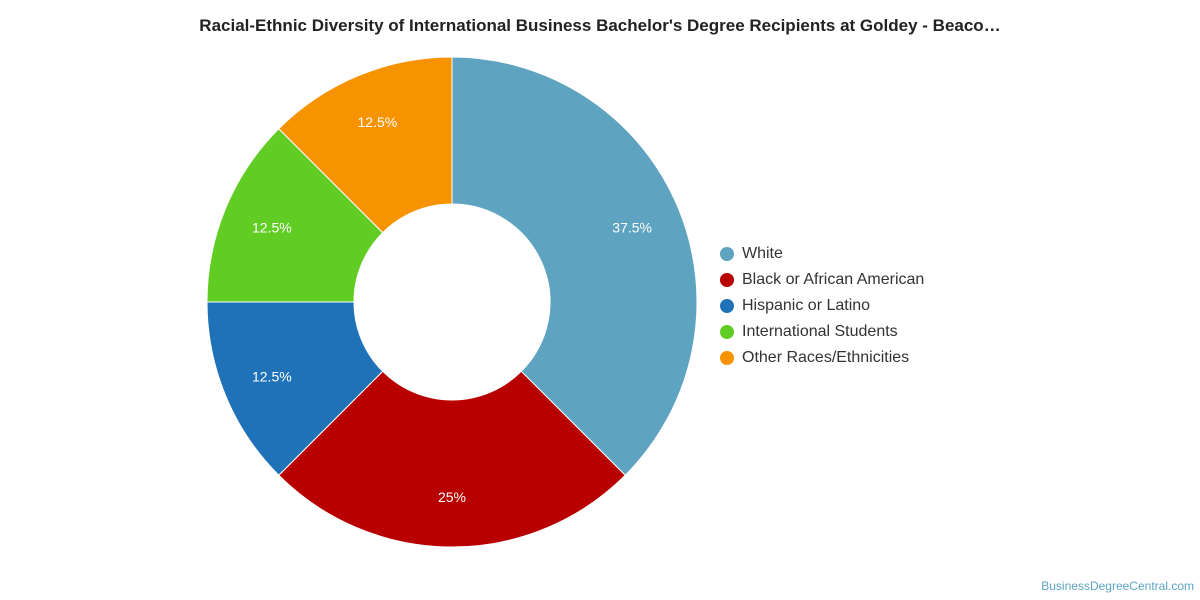 This screenshot has height=600, width=1200. Describe the element at coordinates (822, 254) in the screenshot. I see `legend-item: White` at that location.